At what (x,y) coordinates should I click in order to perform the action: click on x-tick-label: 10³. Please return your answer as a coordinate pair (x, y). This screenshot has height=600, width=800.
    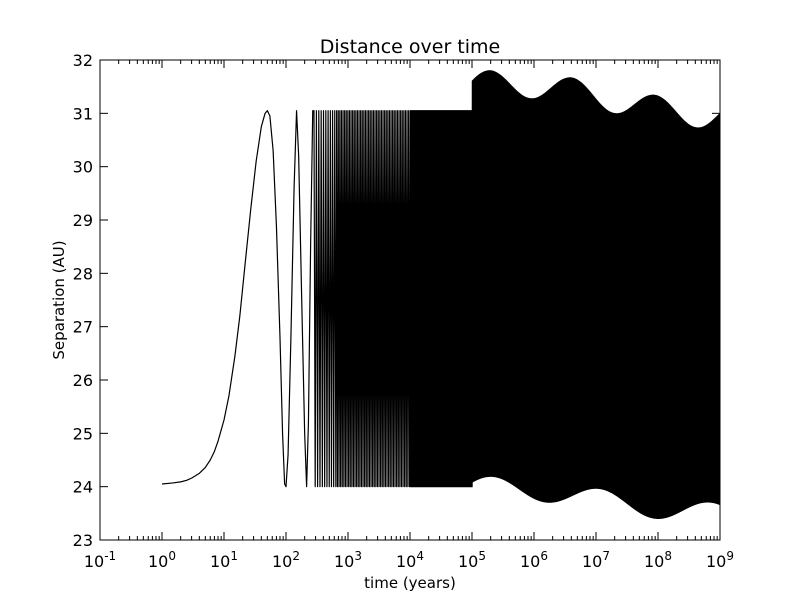
    Looking at the image, I should click on (348, 560).